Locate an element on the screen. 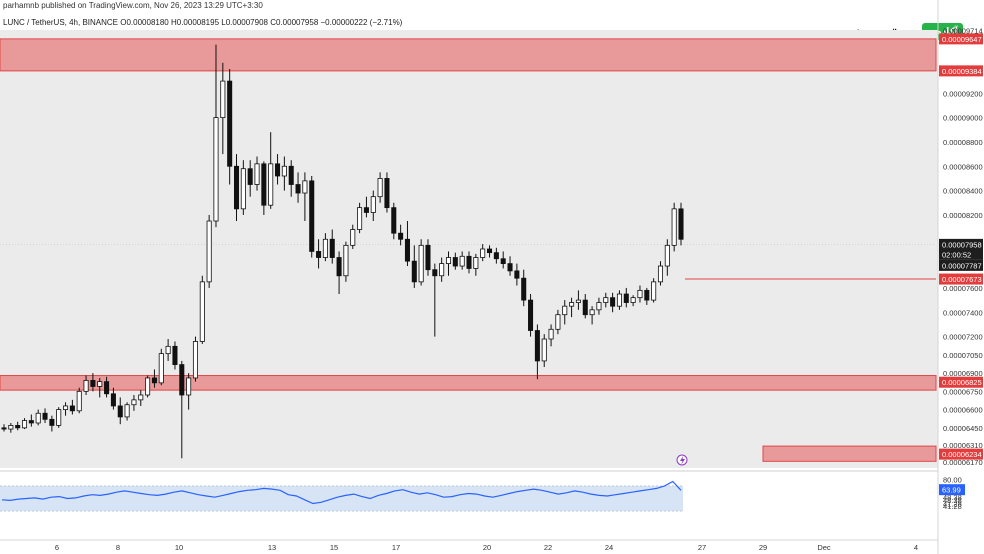 The width and height of the screenshot is (984, 554). price-tick-label: 0.00006750 is located at coordinates (963, 391).